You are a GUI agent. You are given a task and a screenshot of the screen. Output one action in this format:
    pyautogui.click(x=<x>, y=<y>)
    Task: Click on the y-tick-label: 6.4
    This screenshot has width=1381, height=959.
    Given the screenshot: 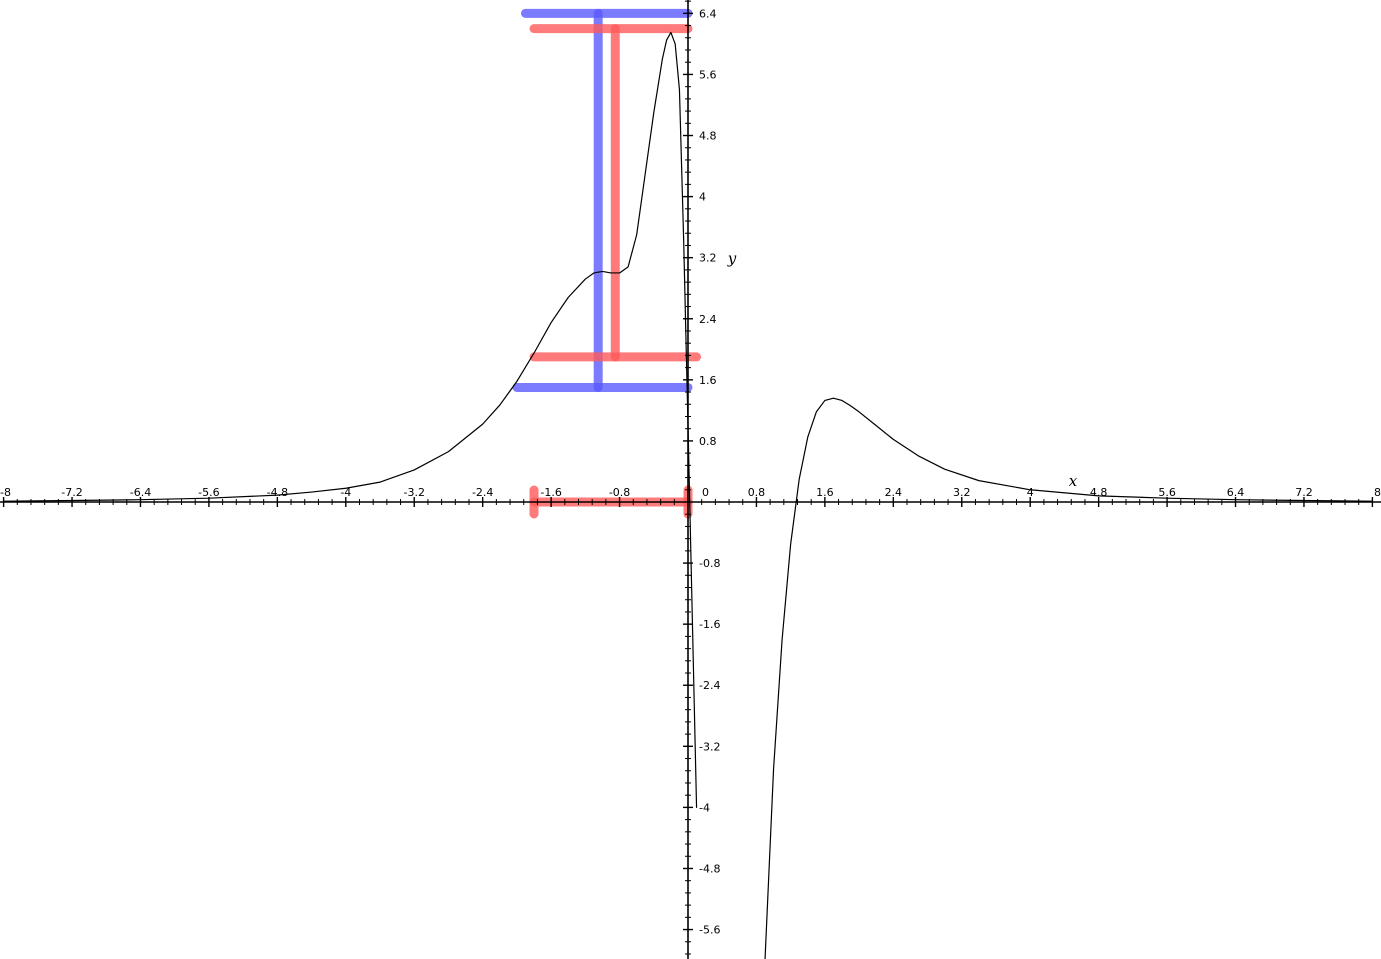 What is the action you would take?
    pyautogui.click(x=708, y=13)
    